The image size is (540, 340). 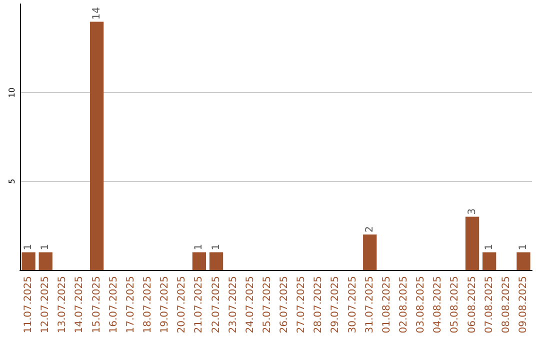 I want to click on x-tick-label: 18.07.2025, so click(x=148, y=305).